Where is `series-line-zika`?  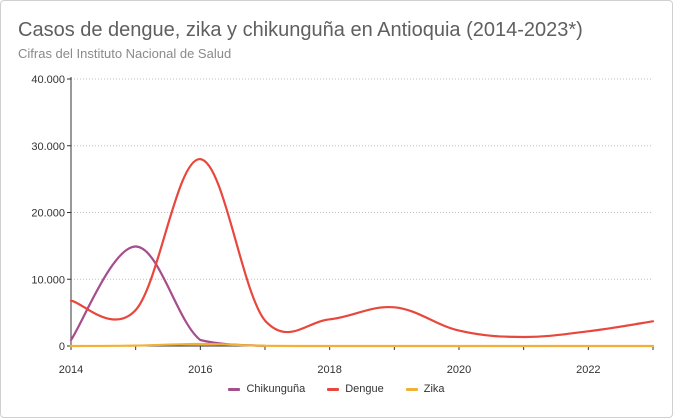
series-line-zika is located at coordinates (362, 345).